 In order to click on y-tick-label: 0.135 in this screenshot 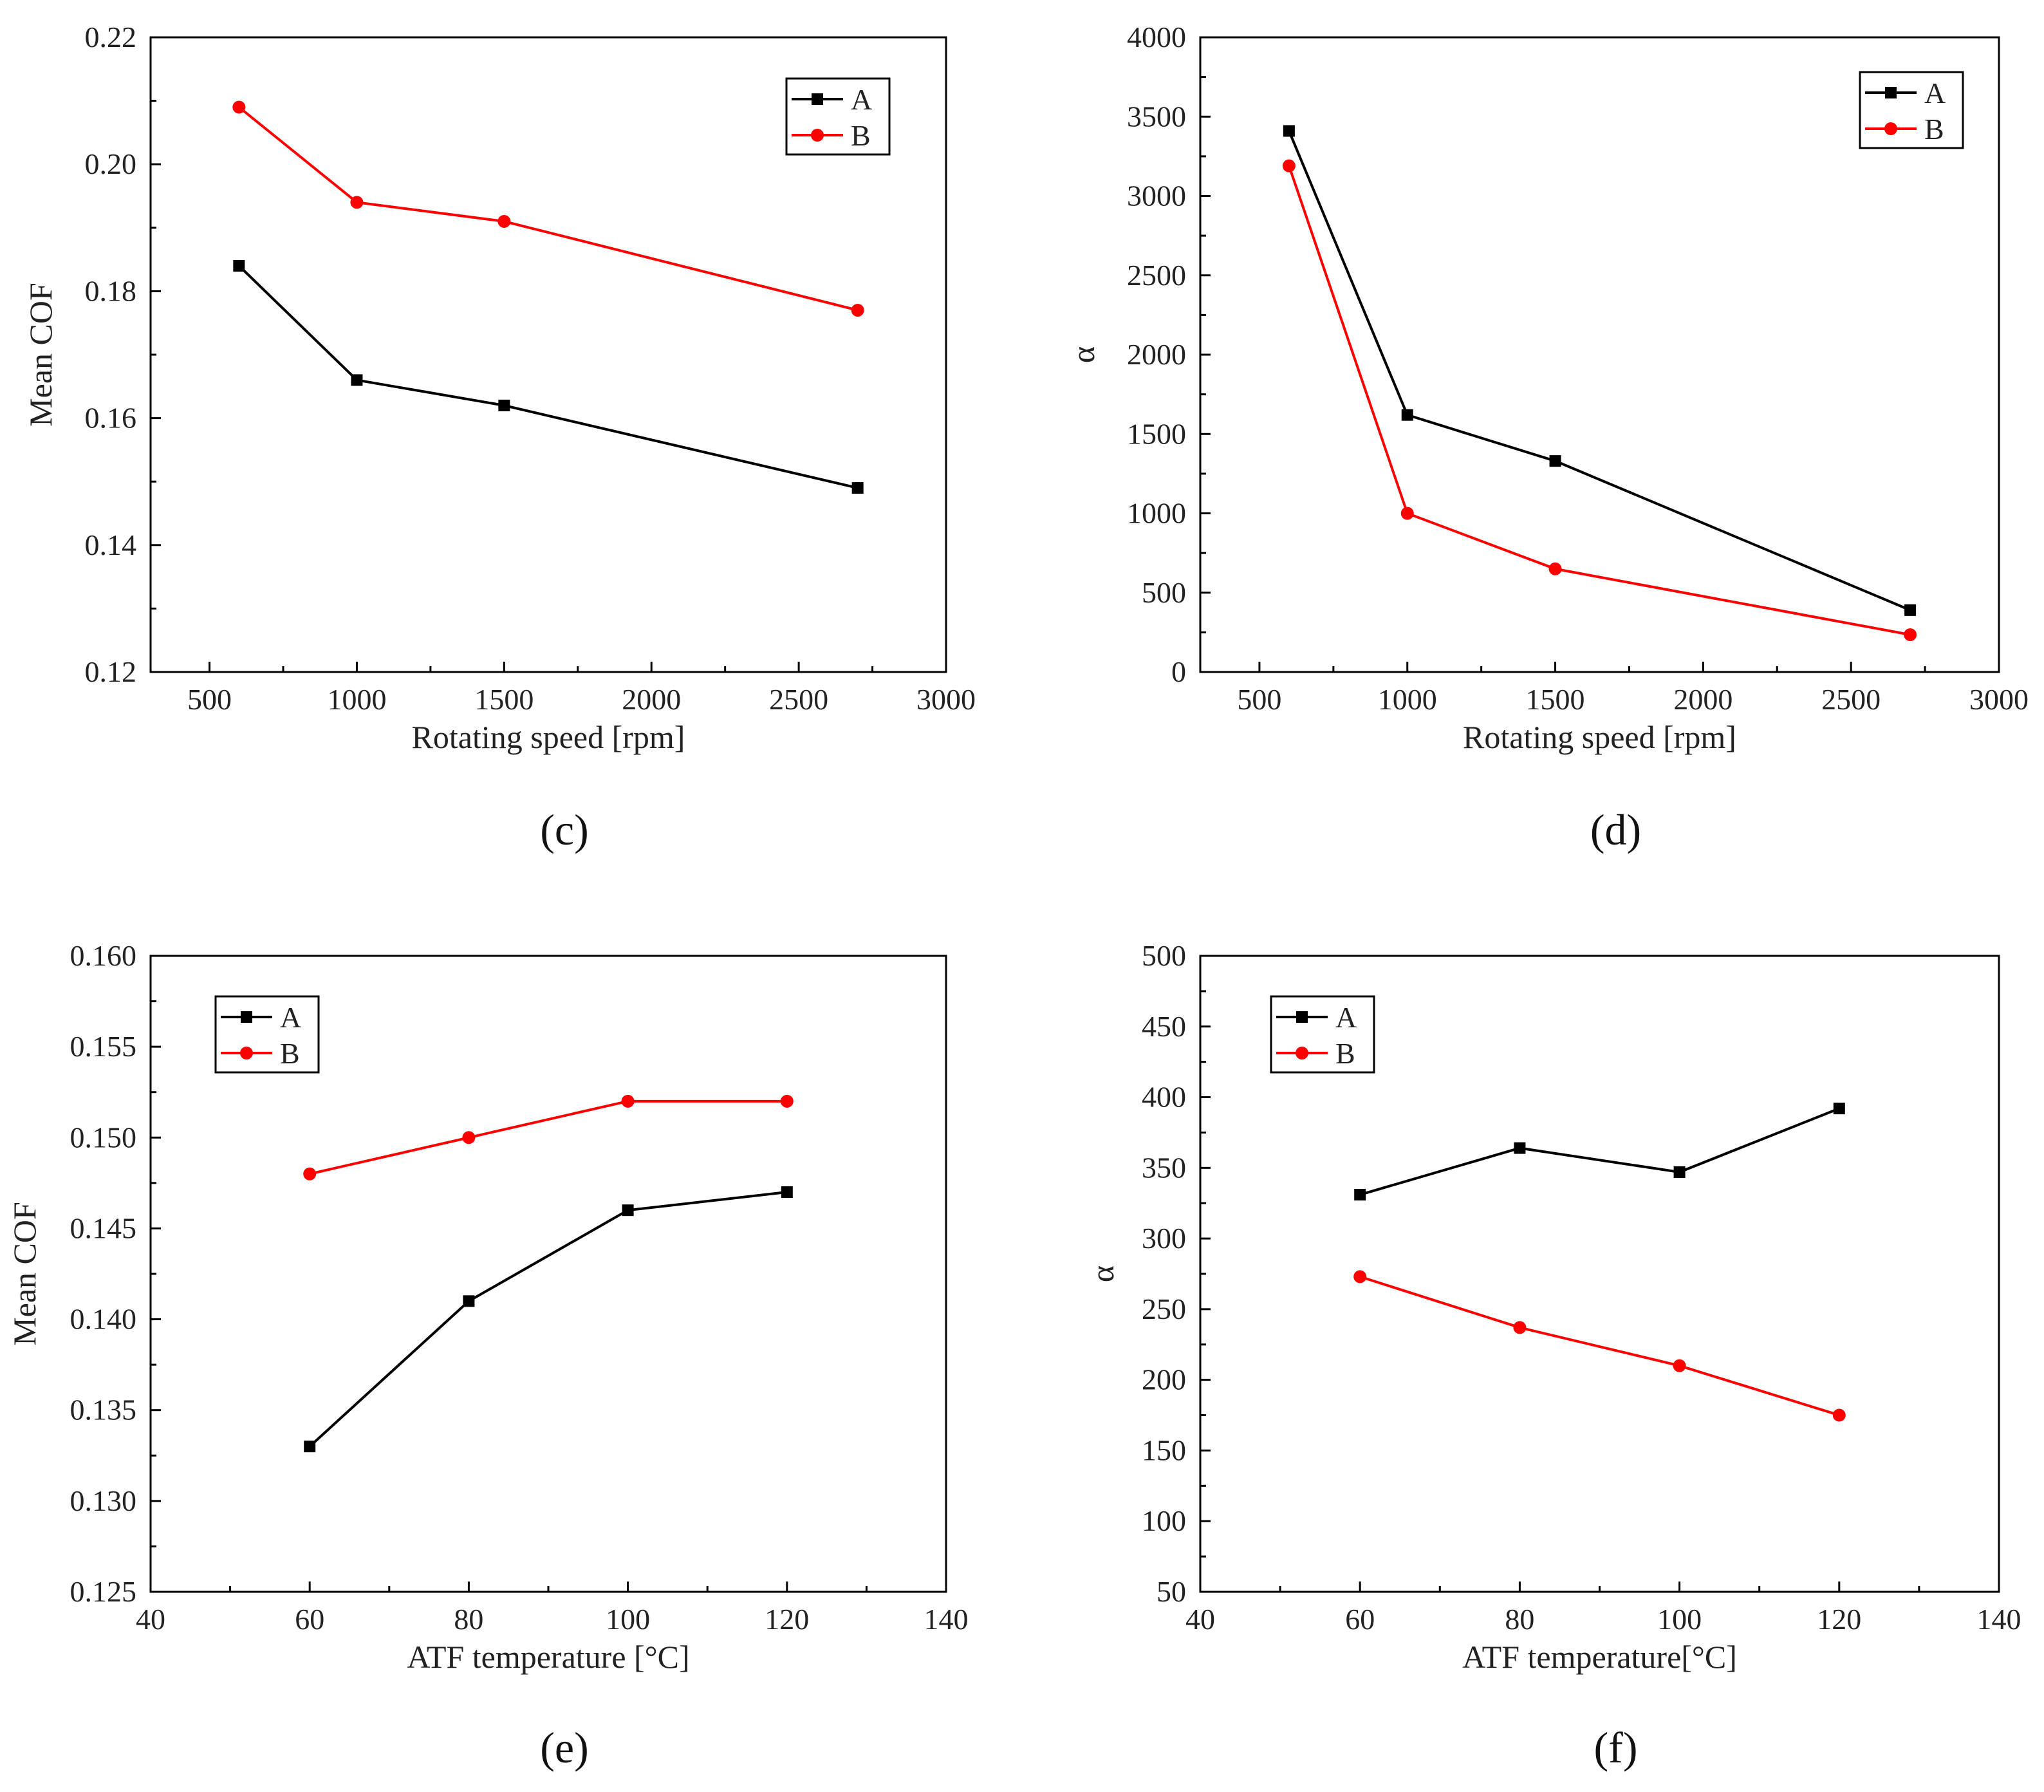, I will do `click(104, 1410)`.